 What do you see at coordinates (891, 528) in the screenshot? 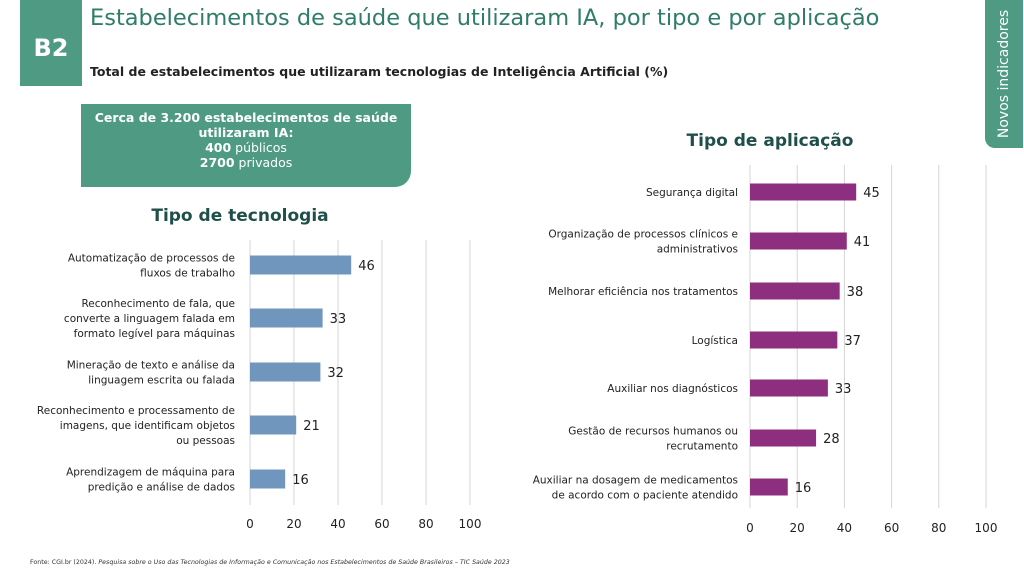
I see `tick-label-1-3: 60` at bounding box center [891, 528].